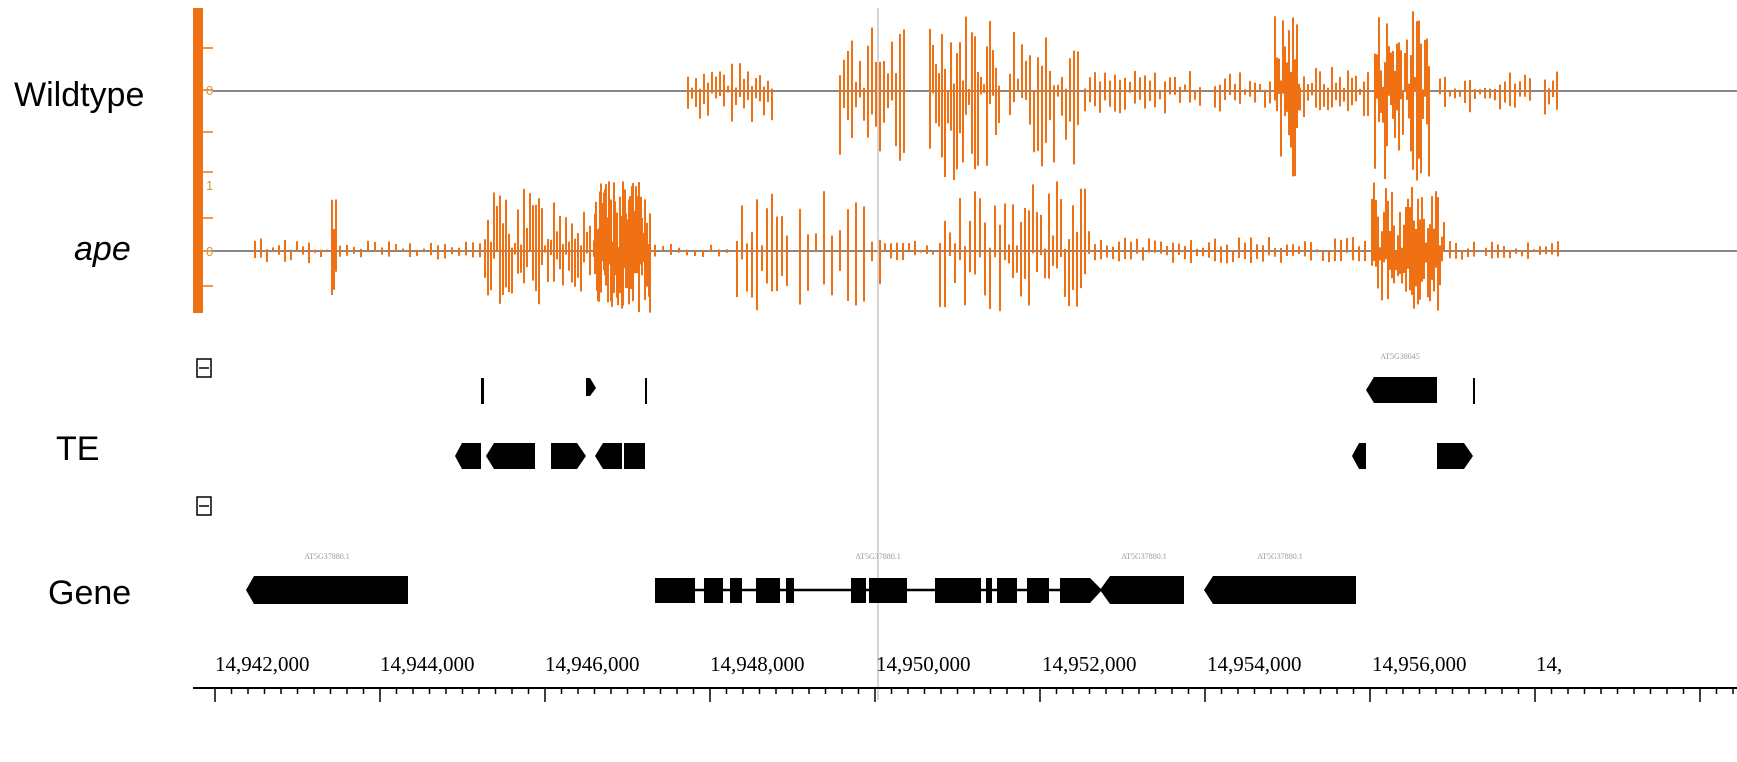 Image resolution: width=1737 pixels, height=762 pixels. What do you see at coordinates (427, 664) in the screenshot?
I see `ruler-tick-label: 14,944,000` at bounding box center [427, 664].